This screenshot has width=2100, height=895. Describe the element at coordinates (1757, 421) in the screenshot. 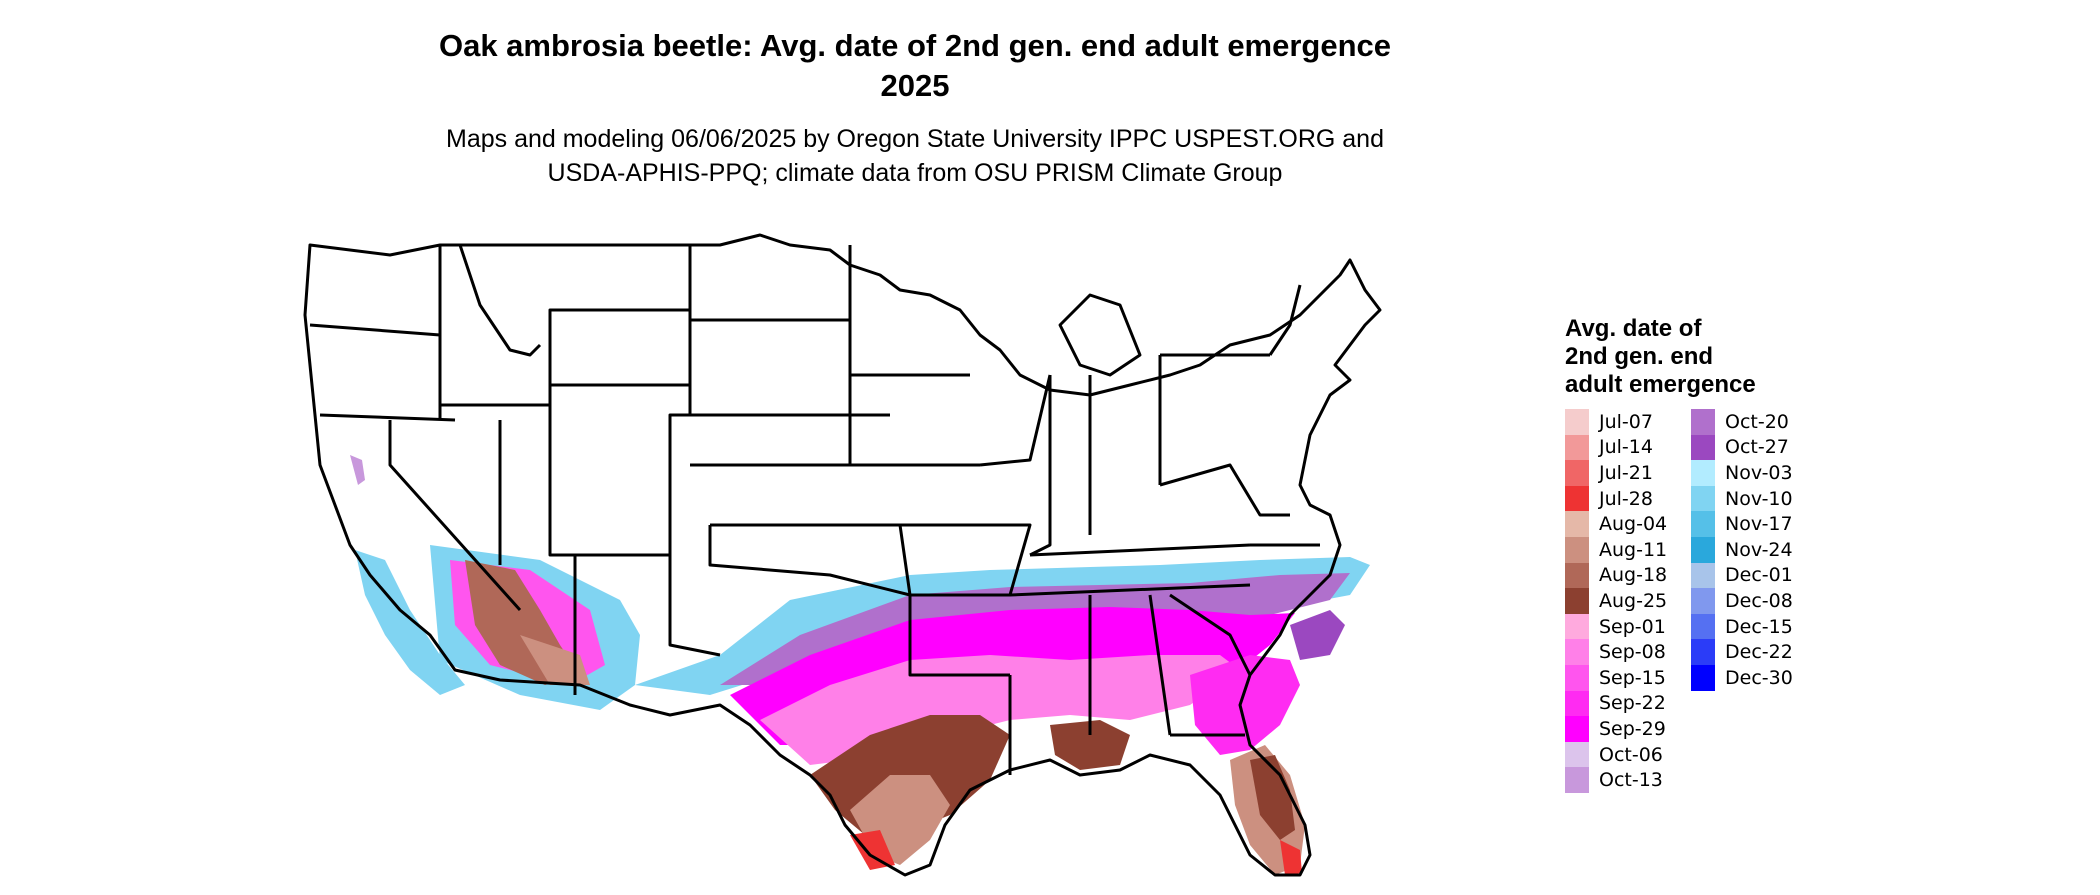

I see `legend-label: Oct-20` at that location.